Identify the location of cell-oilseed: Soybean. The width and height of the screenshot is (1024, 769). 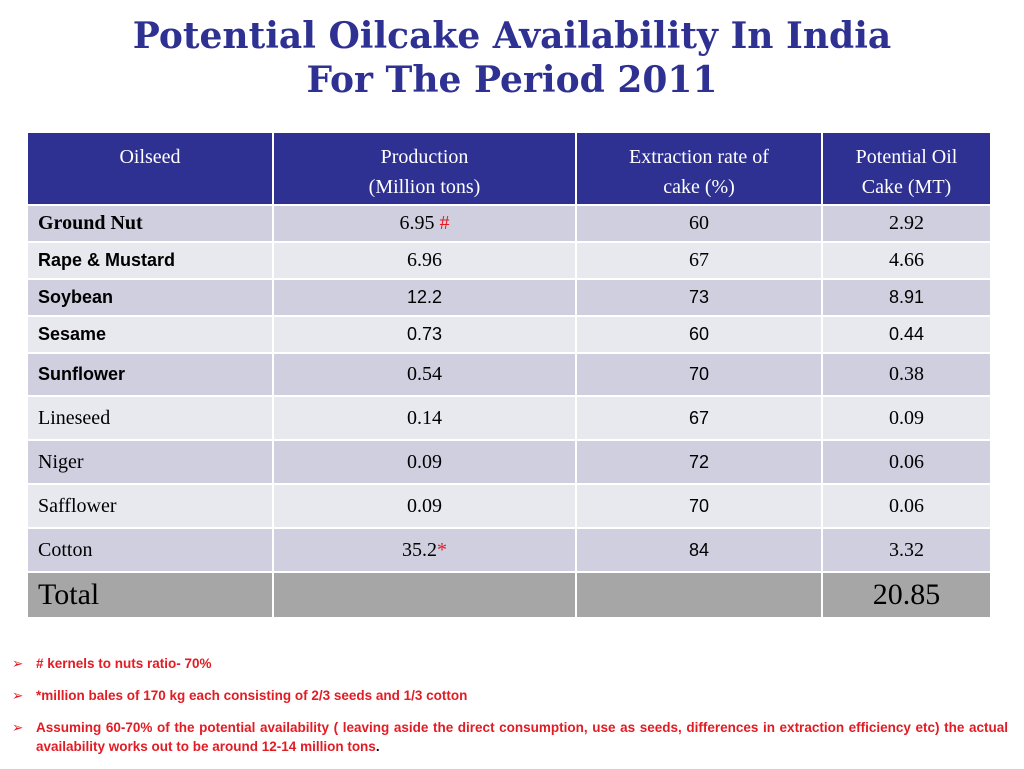
(150, 297).